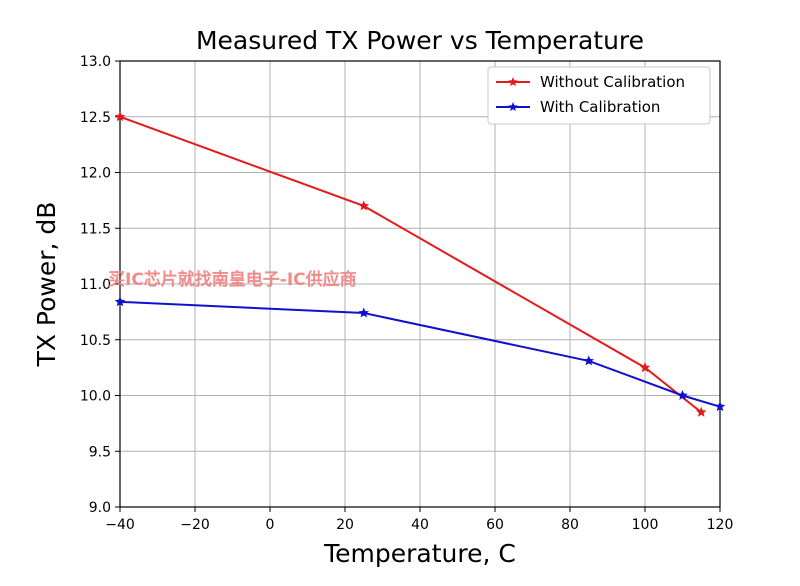 The width and height of the screenshot is (800, 586). What do you see at coordinates (600, 107) in the screenshot?
I see `legend-entry: With Calibration` at bounding box center [600, 107].